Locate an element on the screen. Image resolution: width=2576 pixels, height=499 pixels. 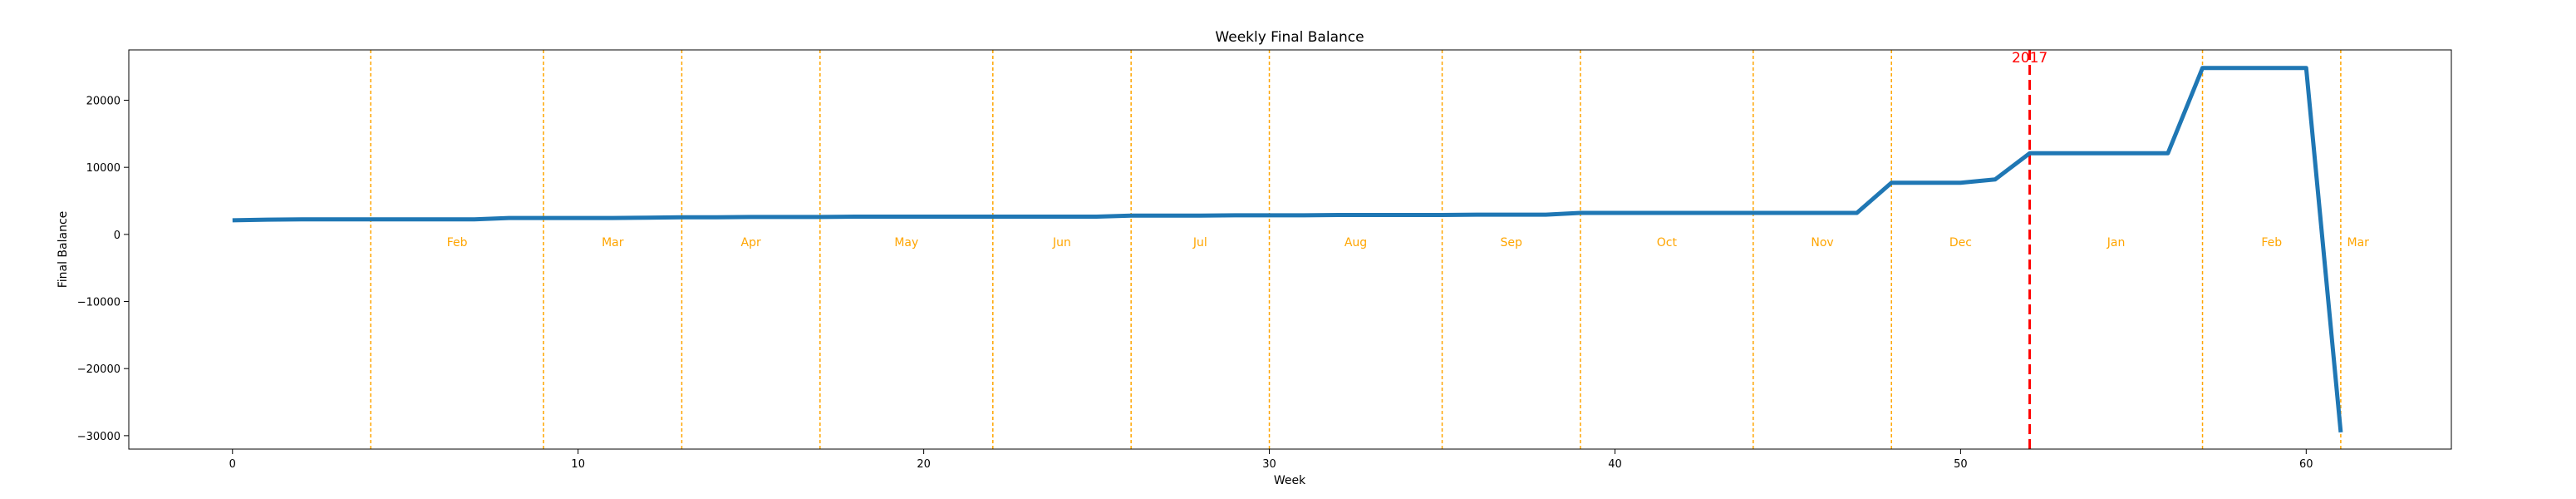
month-label-6: Aug is located at coordinates (1356, 243).